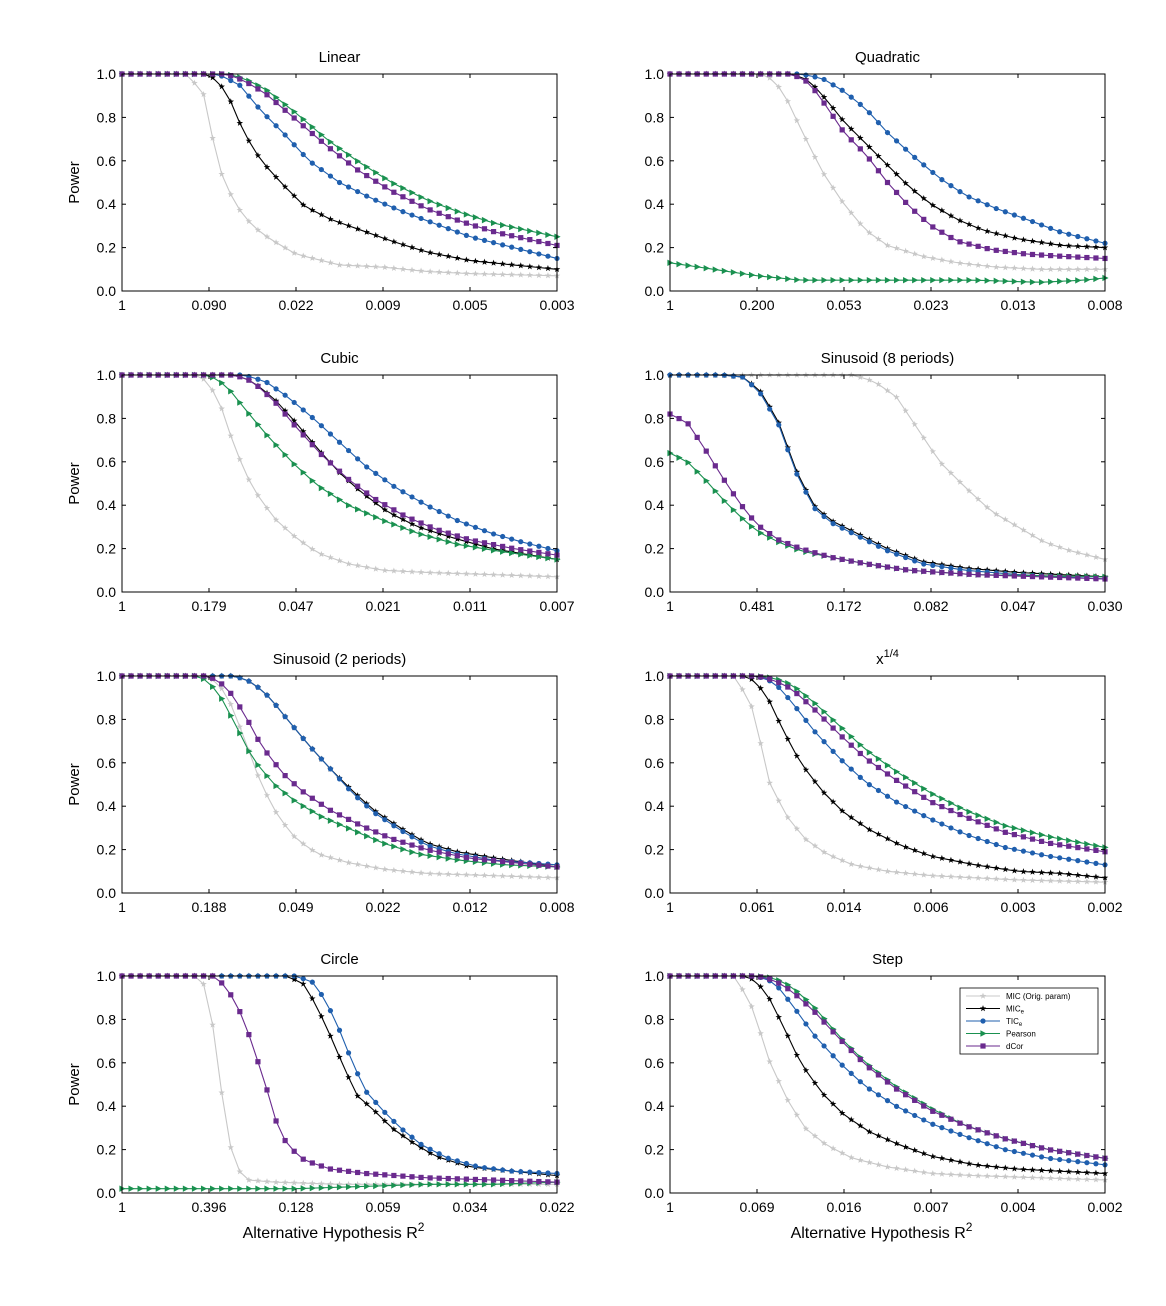 This screenshot has width=1166, height=1306. What do you see at coordinates (339, 1084) in the screenshot?
I see `plot-frame` at bounding box center [339, 1084].